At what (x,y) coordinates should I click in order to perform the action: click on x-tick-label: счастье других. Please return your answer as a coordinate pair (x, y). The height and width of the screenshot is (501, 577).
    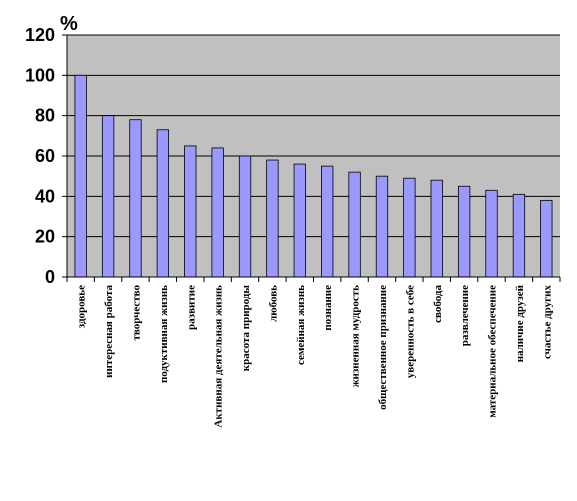
    Looking at the image, I should click on (547, 322).